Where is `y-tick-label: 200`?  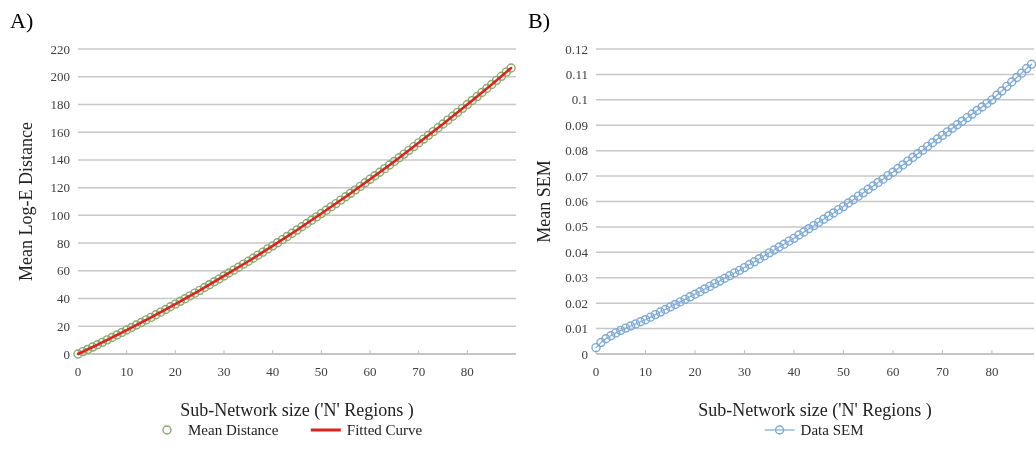
y-tick-label: 200 is located at coordinates (60, 77).